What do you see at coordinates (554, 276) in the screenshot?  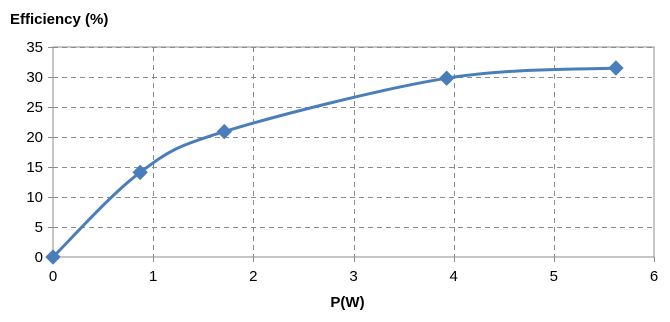 I see `x-tick-label: 5` at bounding box center [554, 276].